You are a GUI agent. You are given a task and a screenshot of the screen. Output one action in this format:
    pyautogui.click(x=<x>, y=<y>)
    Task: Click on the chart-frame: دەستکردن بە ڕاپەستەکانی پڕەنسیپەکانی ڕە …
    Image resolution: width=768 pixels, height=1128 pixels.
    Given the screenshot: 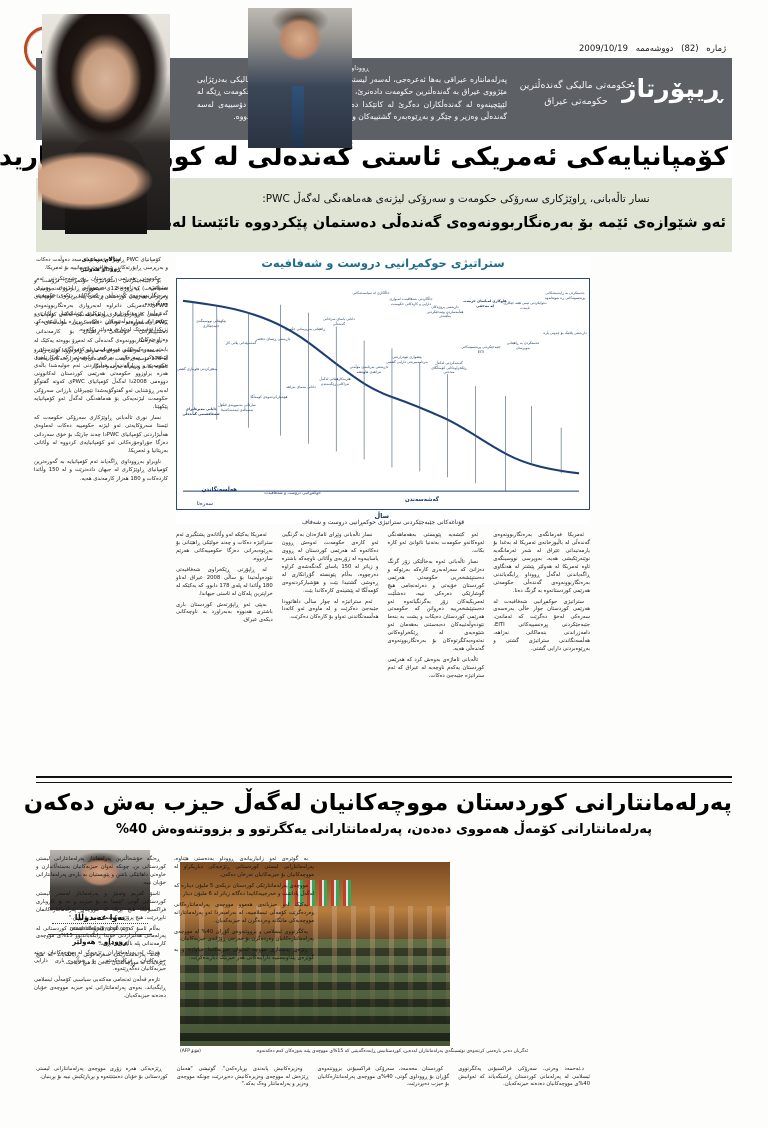 What is the action you would take?
    pyautogui.click(x=383, y=399)
    